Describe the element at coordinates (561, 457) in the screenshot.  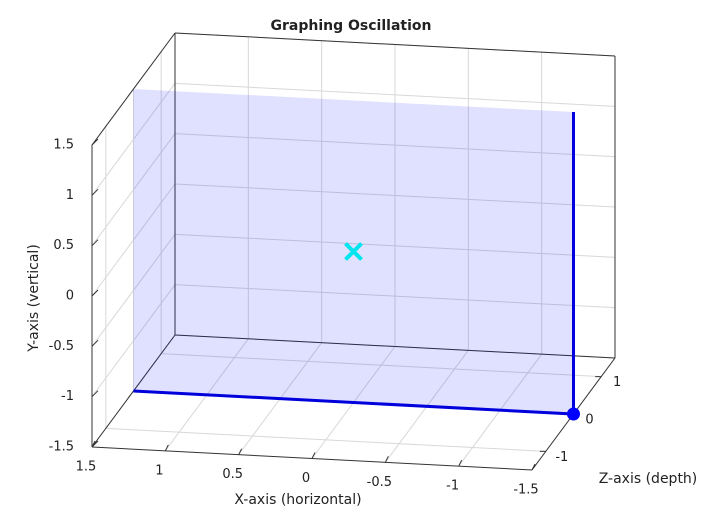
I see `z-tick-label: -1` at that location.